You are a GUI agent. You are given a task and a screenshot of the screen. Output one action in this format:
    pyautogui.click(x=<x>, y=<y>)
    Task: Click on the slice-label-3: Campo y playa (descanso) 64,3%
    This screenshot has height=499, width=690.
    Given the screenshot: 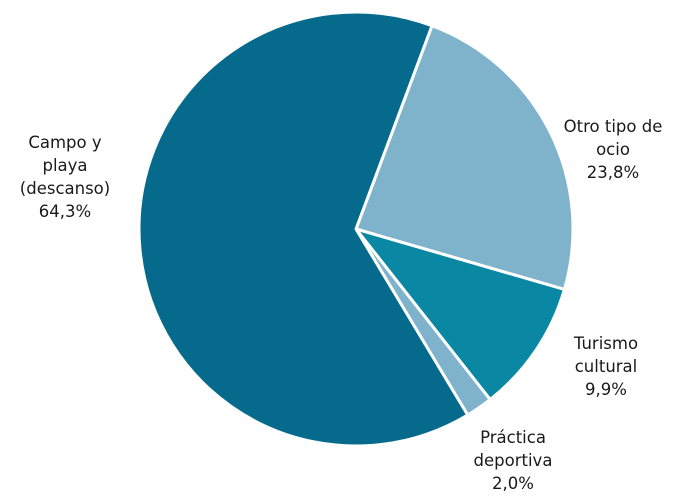 What is the action you would take?
    pyautogui.click(x=65, y=177)
    